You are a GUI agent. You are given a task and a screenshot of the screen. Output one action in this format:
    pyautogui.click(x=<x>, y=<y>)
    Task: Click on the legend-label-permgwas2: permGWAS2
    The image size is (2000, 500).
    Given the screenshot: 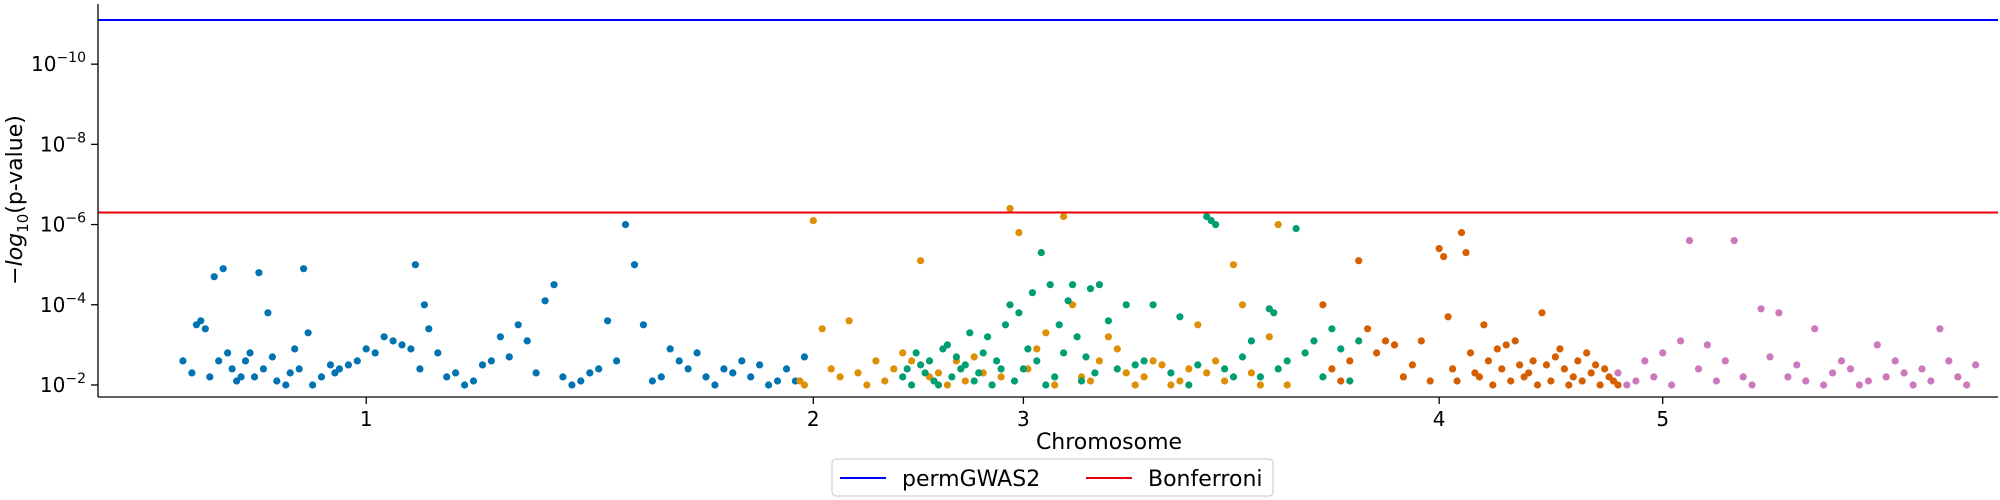 What is the action you would take?
    pyautogui.click(x=971, y=479)
    